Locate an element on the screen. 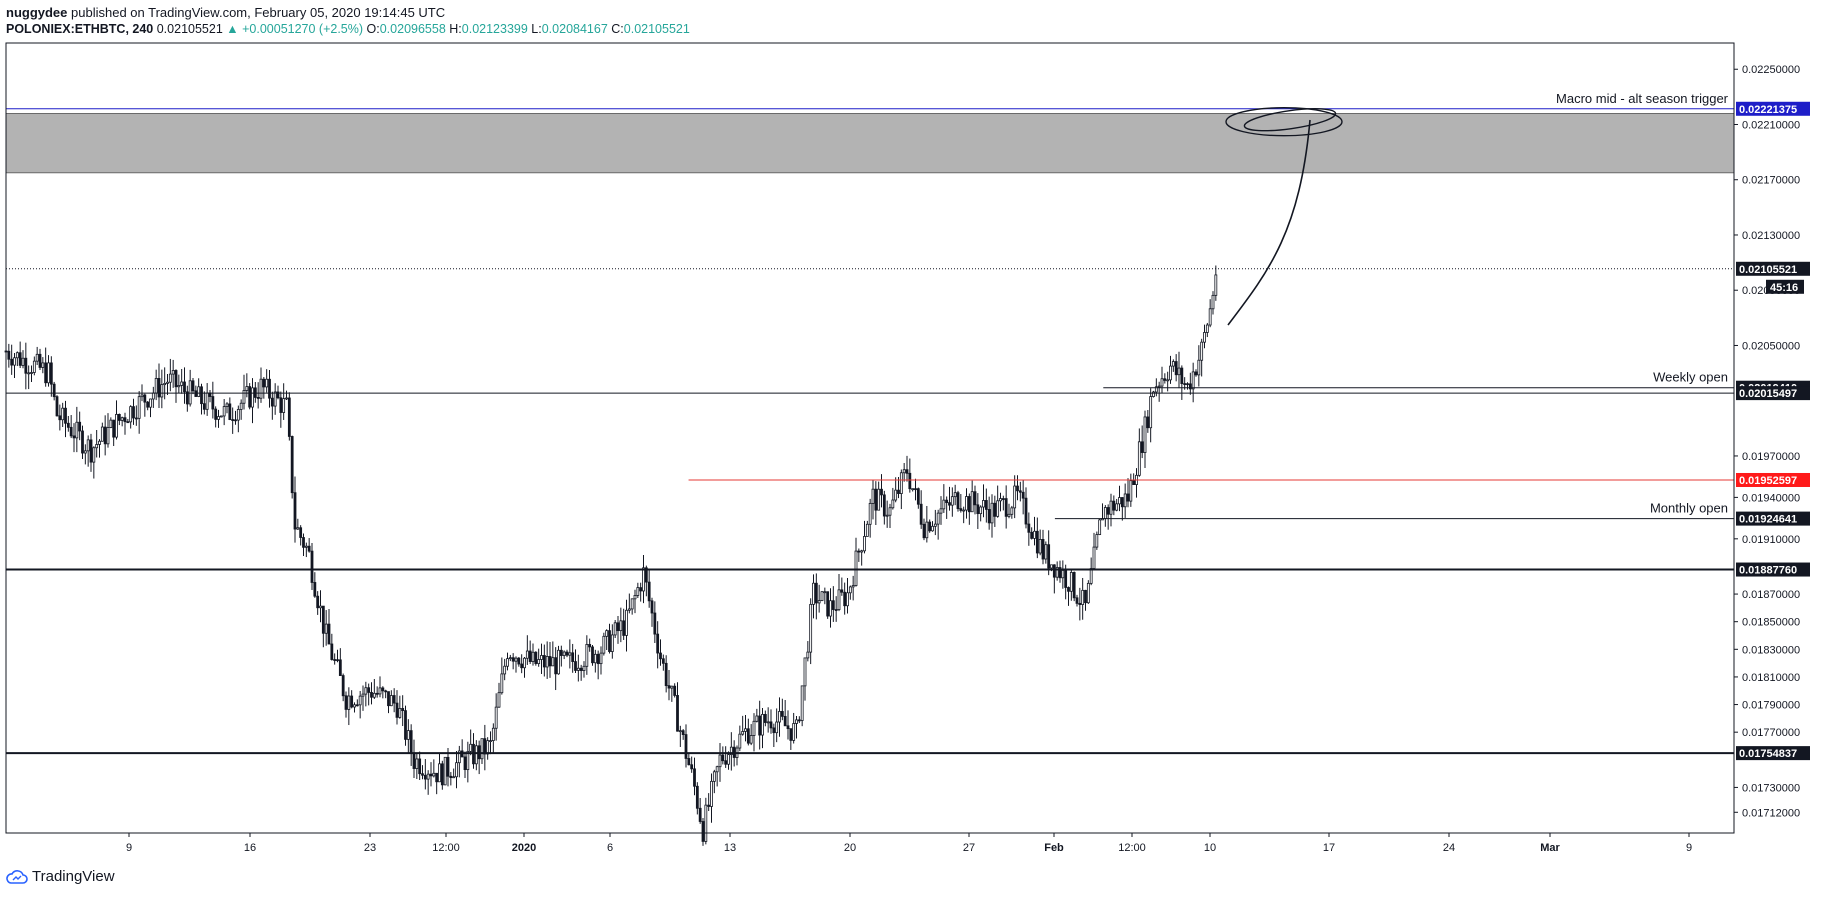 The height and width of the screenshot is (898, 1828). y-tick-label: 0.01910000 is located at coordinates (1771, 540).